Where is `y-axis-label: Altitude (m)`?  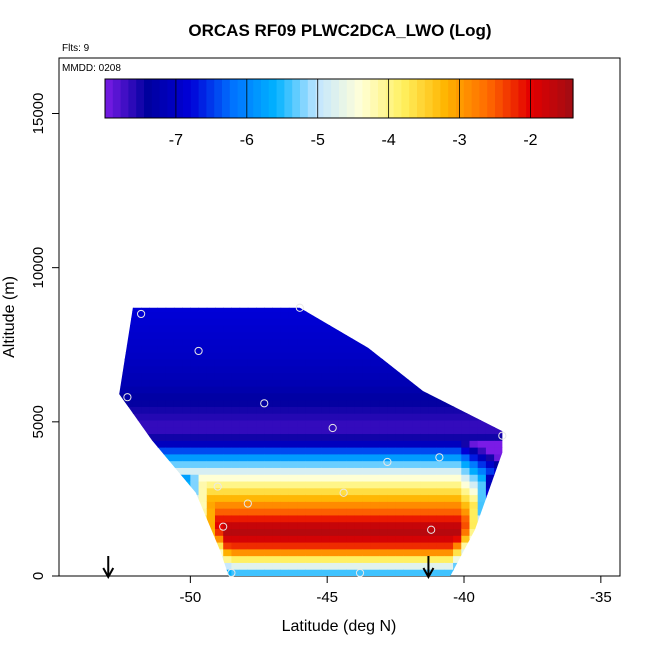 y-axis-label: Altitude (m) is located at coordinates (9, 317).